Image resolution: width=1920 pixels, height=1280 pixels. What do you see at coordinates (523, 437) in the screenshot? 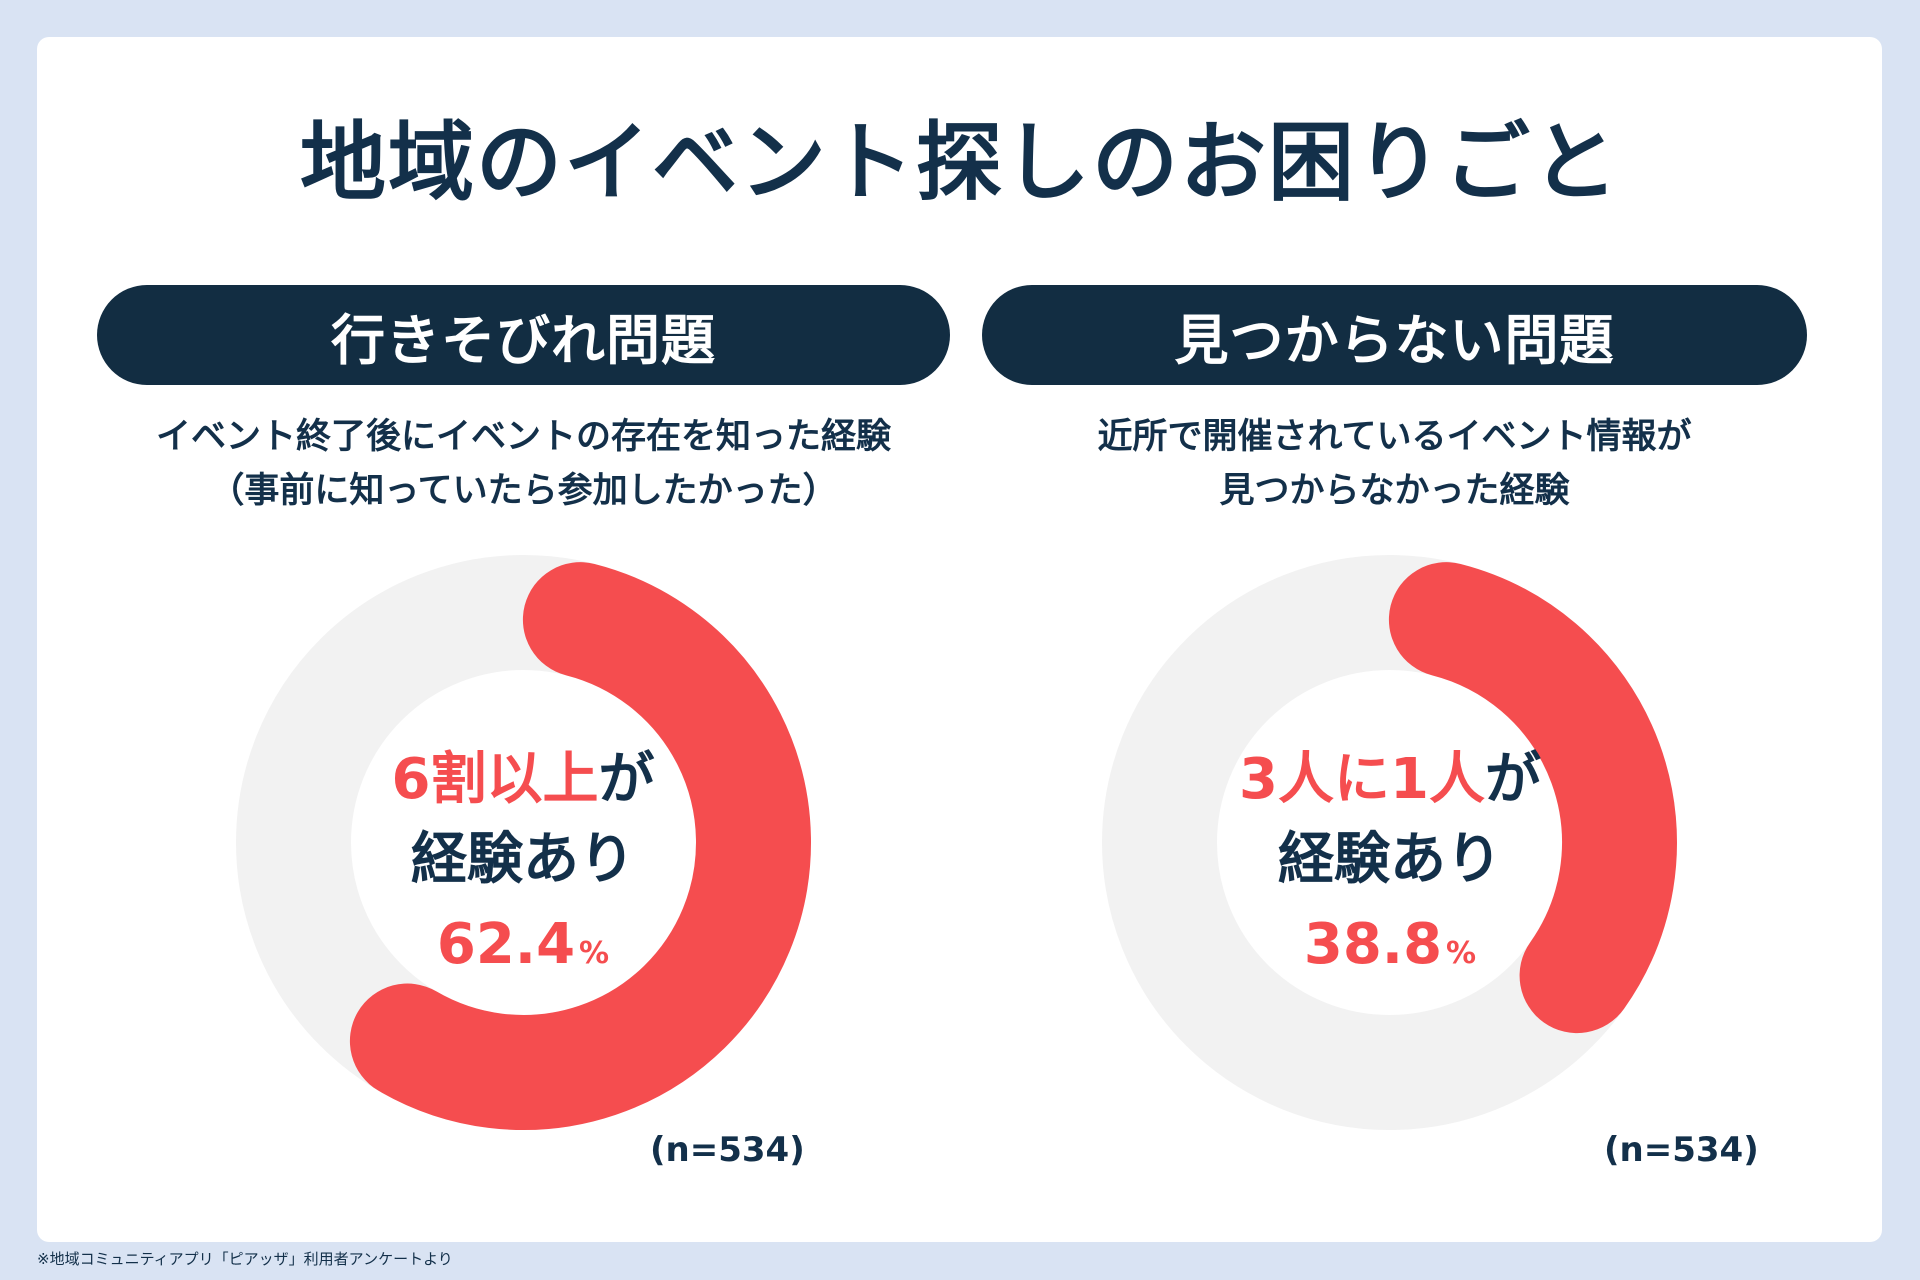
I see `description-line: イベント終了後にイベントの存在を知った経験` at bounding box center [523, 437].